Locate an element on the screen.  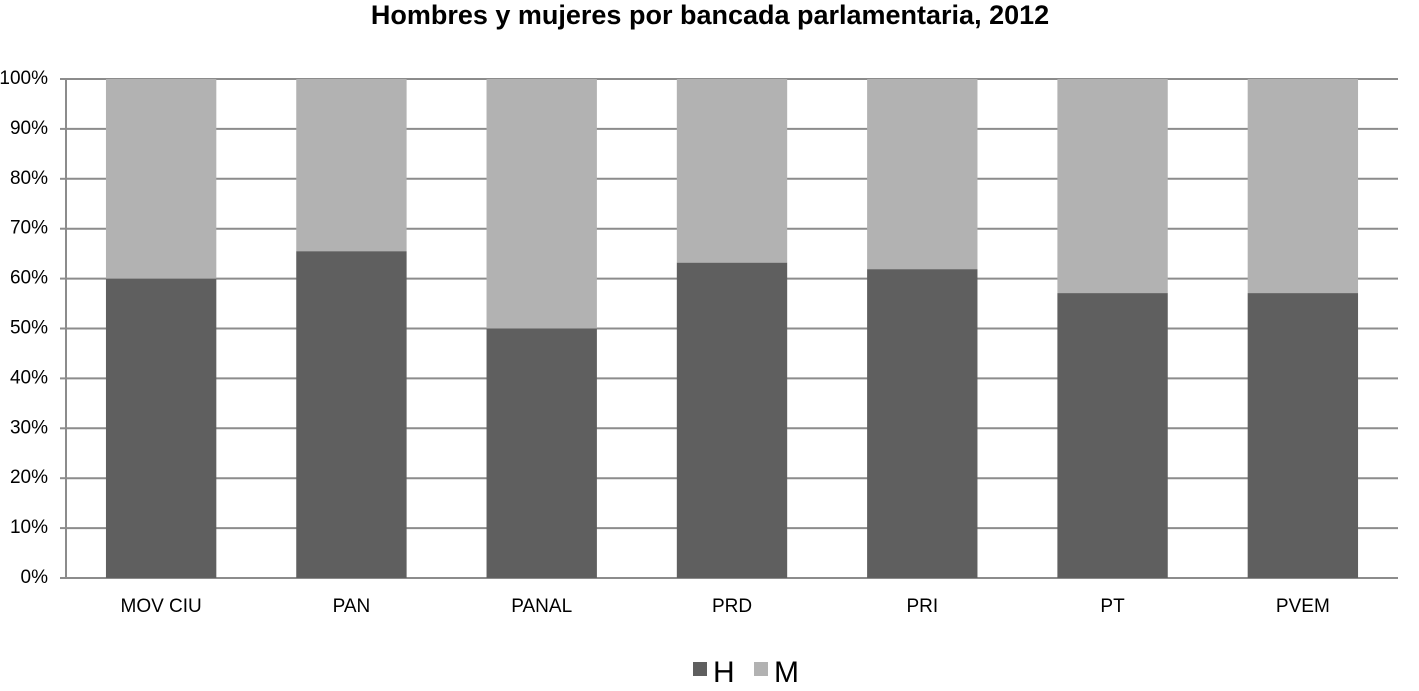
y-tick-label: 30% is located at coordinates (29, 427).